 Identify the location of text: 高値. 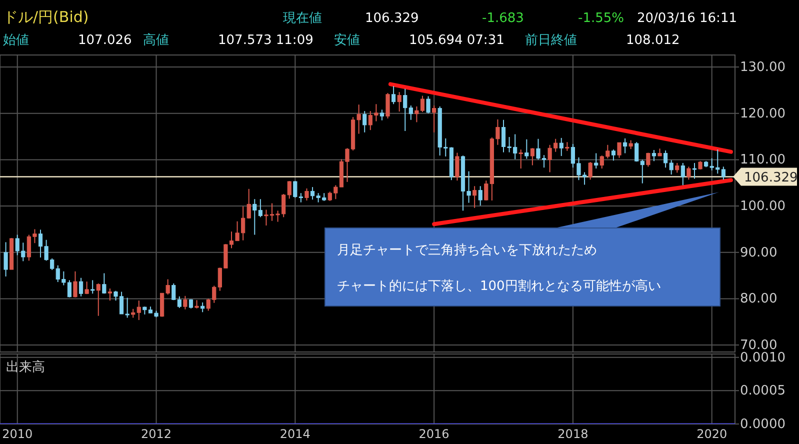
(156, 40).